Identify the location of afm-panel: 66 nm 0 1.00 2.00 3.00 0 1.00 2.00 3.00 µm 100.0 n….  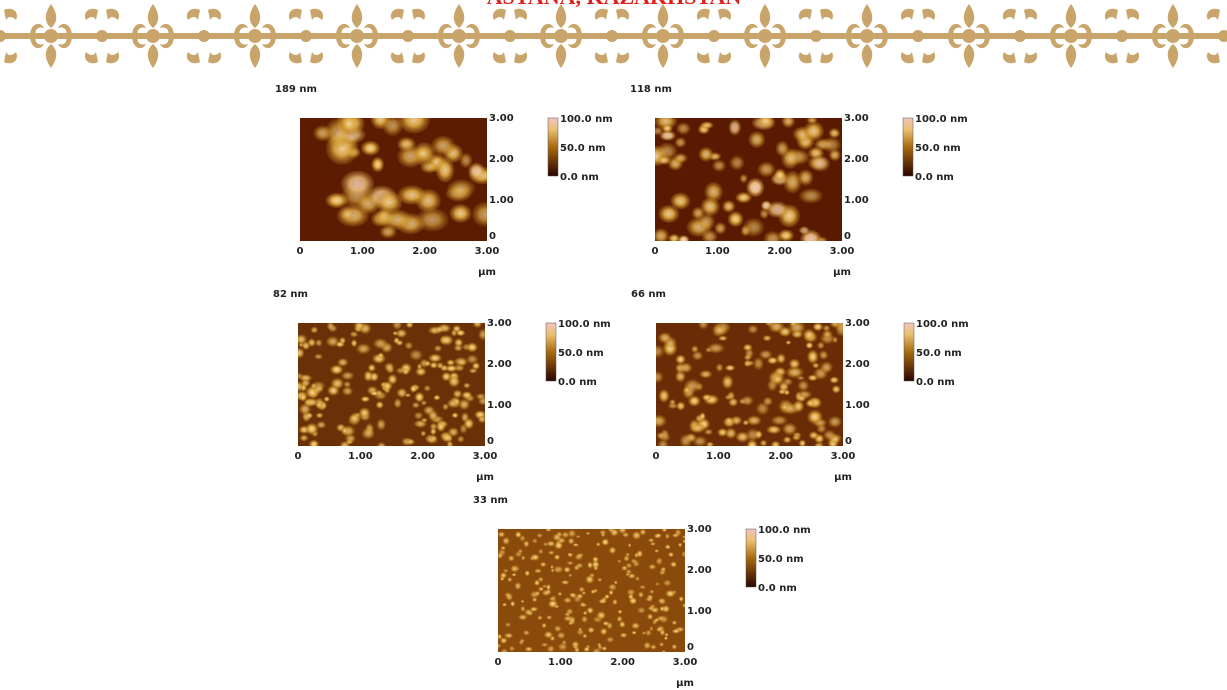
(800, 386).